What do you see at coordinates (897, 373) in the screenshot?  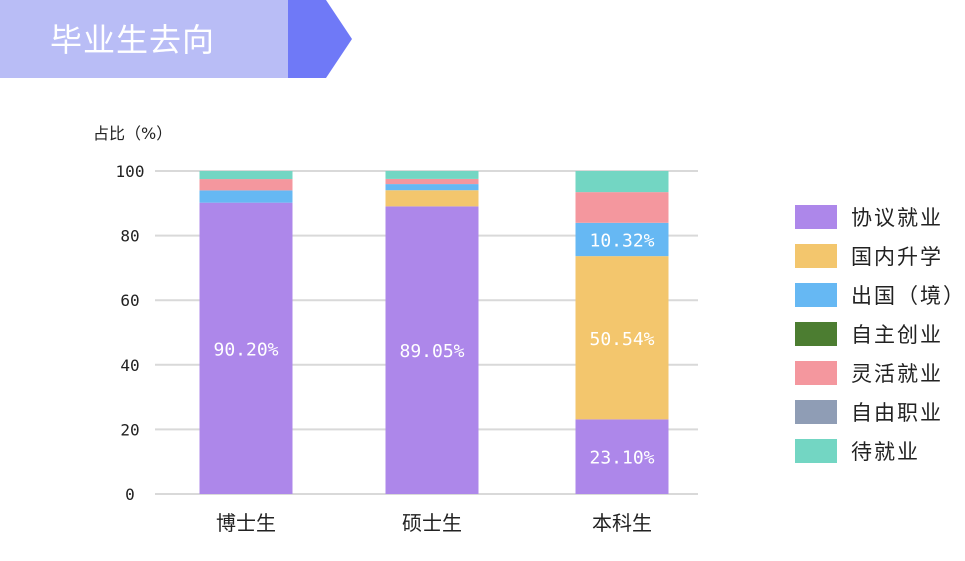 I see `legend-label: 灵活就业` at bounding box center [897, 373].